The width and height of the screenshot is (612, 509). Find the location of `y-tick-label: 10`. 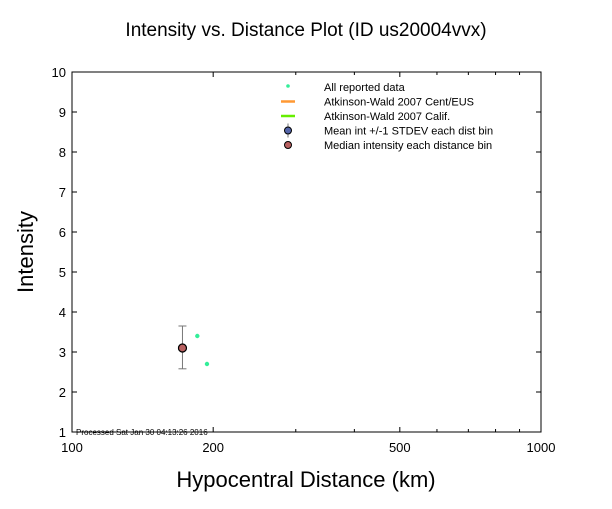

y-tick-label: 10 is located at coordinates (59, 72).